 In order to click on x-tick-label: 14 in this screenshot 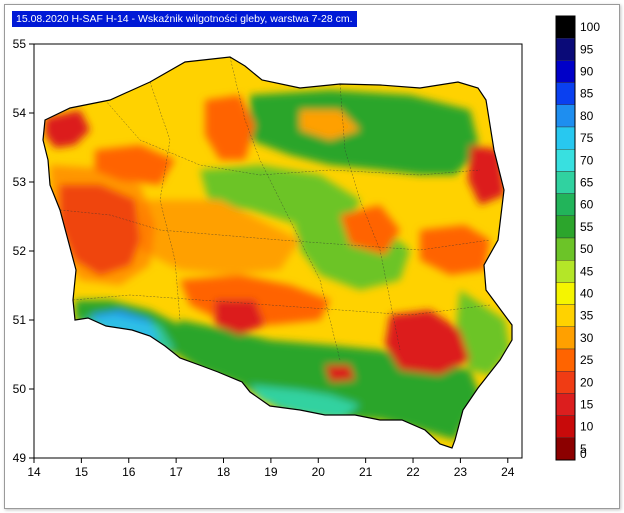, I will do `click(34, 472)`.